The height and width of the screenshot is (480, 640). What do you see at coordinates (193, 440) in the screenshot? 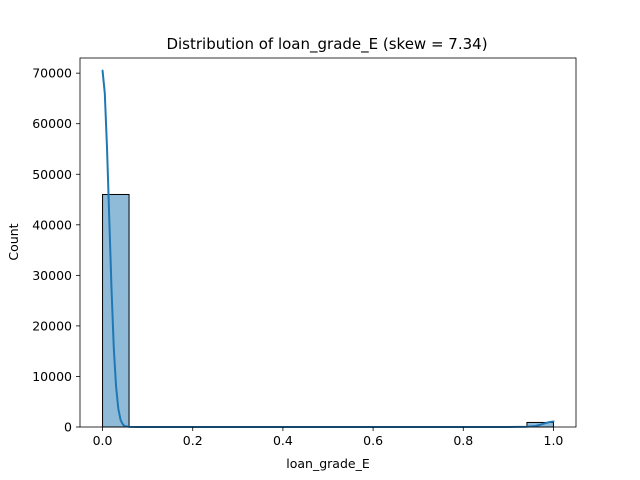
I see `x-tick-label: 0.2` at bounding box center [193, 440].